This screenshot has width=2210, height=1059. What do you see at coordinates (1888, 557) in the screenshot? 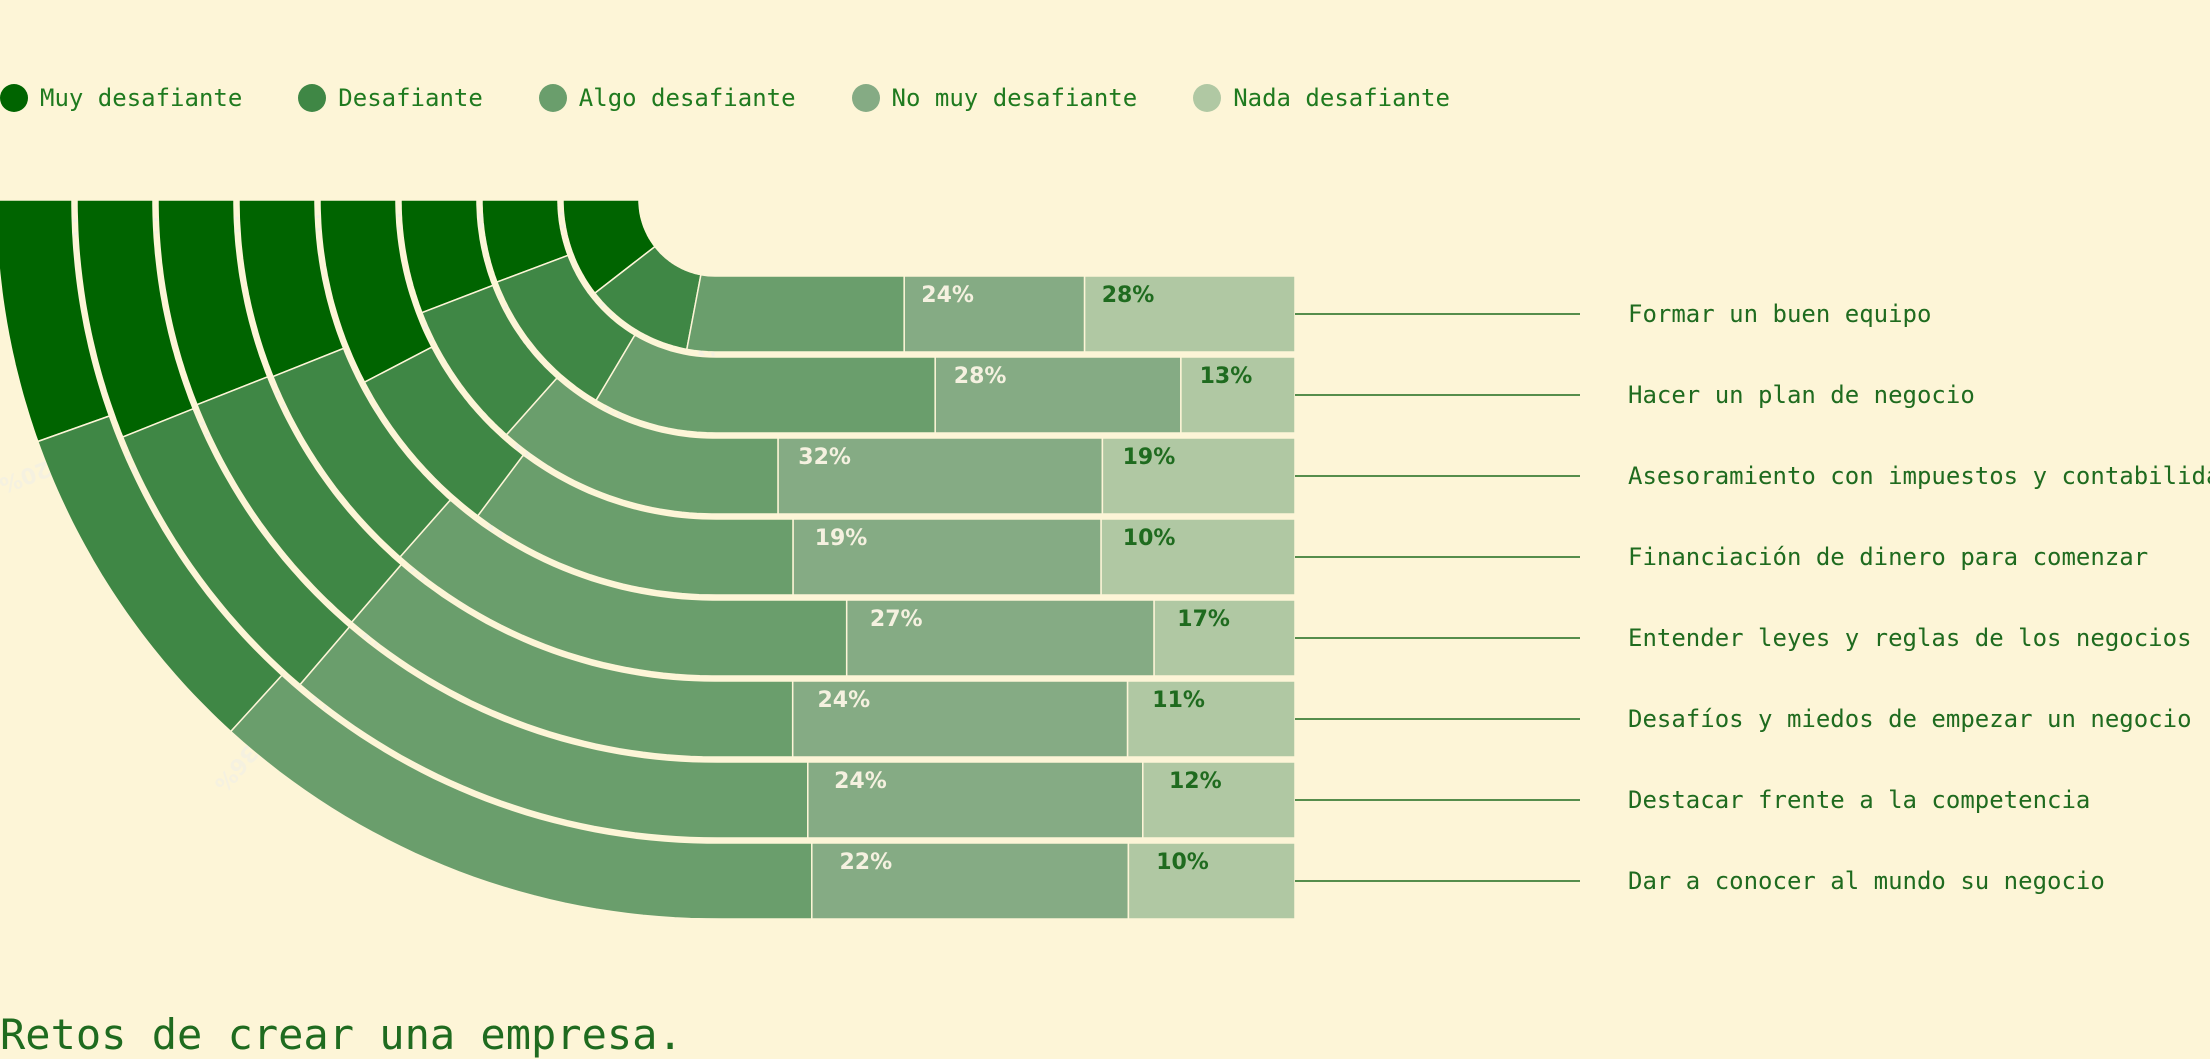
I see `category-label: Financiación de dinero para comenzar` at bounding box center [1888, 557].